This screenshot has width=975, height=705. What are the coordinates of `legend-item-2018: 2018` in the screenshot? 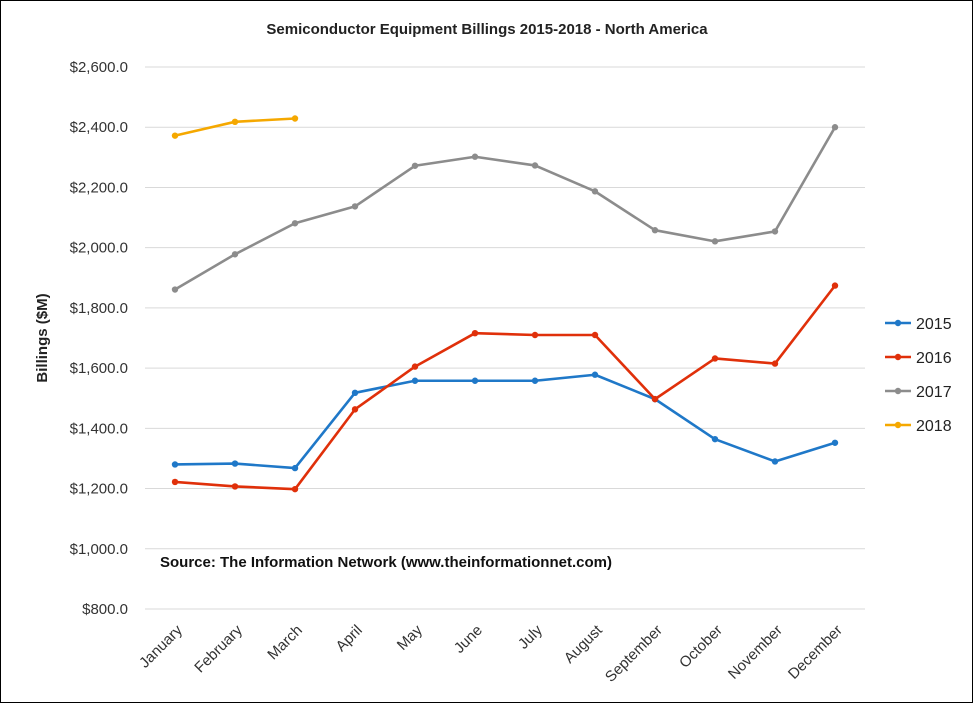 It's located at (918, 426).